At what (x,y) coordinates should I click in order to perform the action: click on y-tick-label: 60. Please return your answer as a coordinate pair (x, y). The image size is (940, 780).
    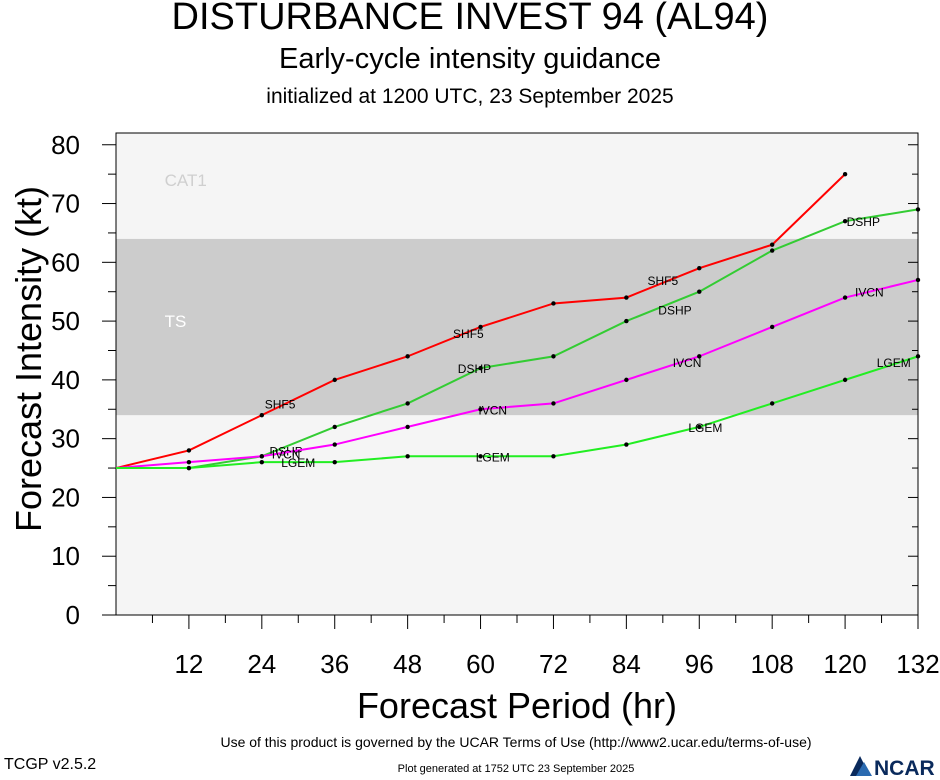
    Looking at the image, I should click on (65, 262).